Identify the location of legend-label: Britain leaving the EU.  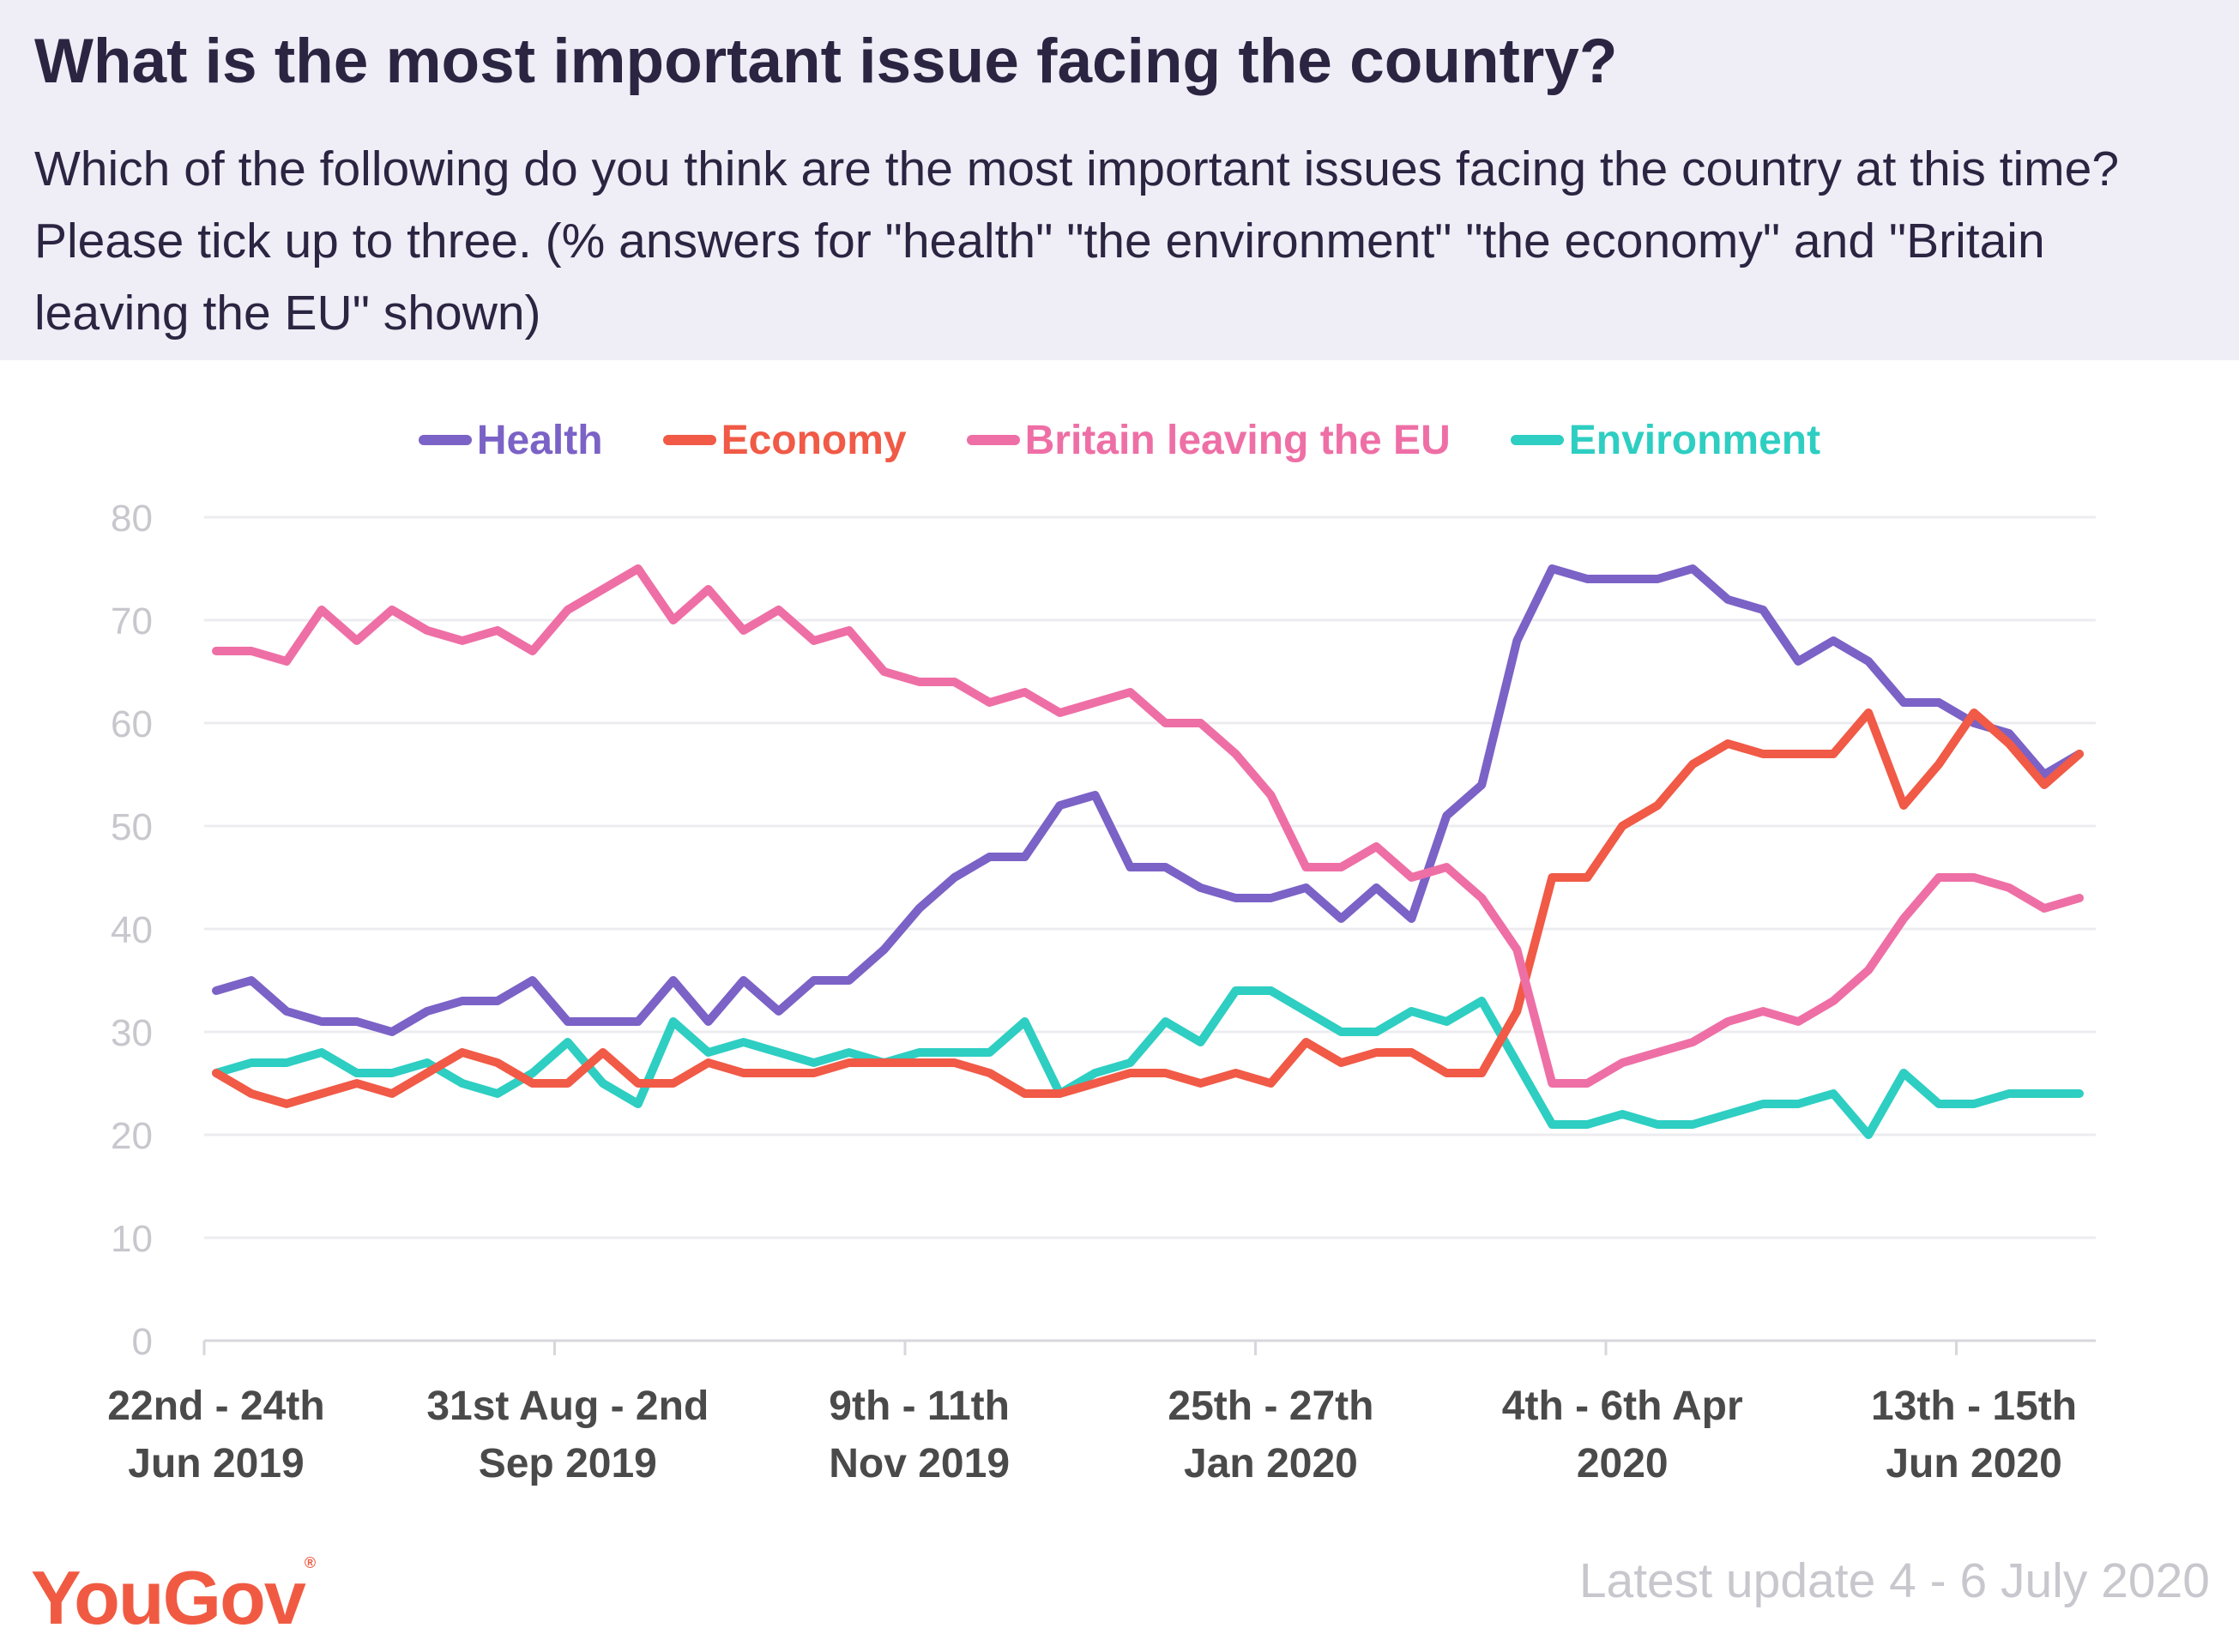
(1237, 440).